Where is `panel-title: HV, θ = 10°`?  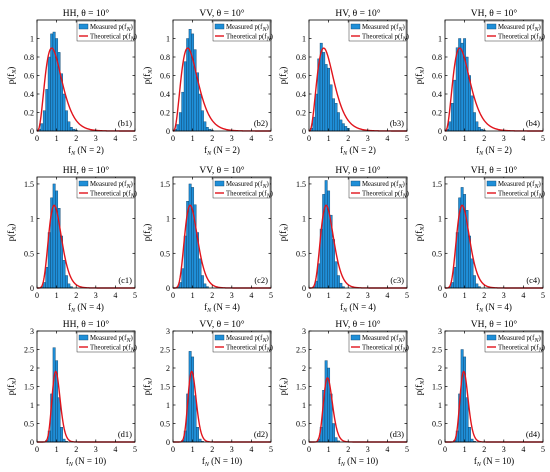
panel-title: HV, θ = 10° is located at coordinates (357, 170).